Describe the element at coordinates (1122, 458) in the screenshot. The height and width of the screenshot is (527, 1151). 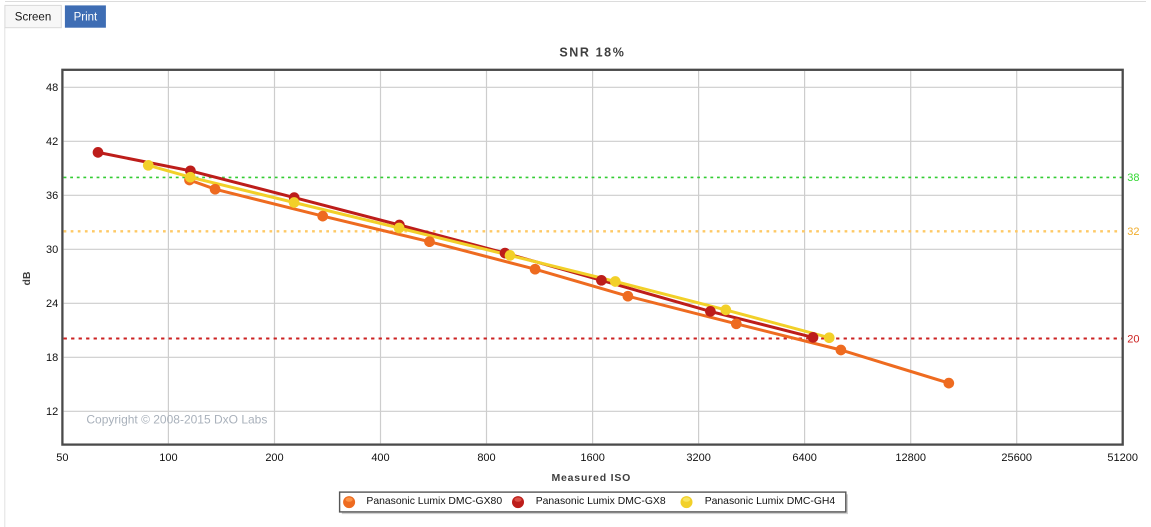
I see `svg-text: 51200` at that location.